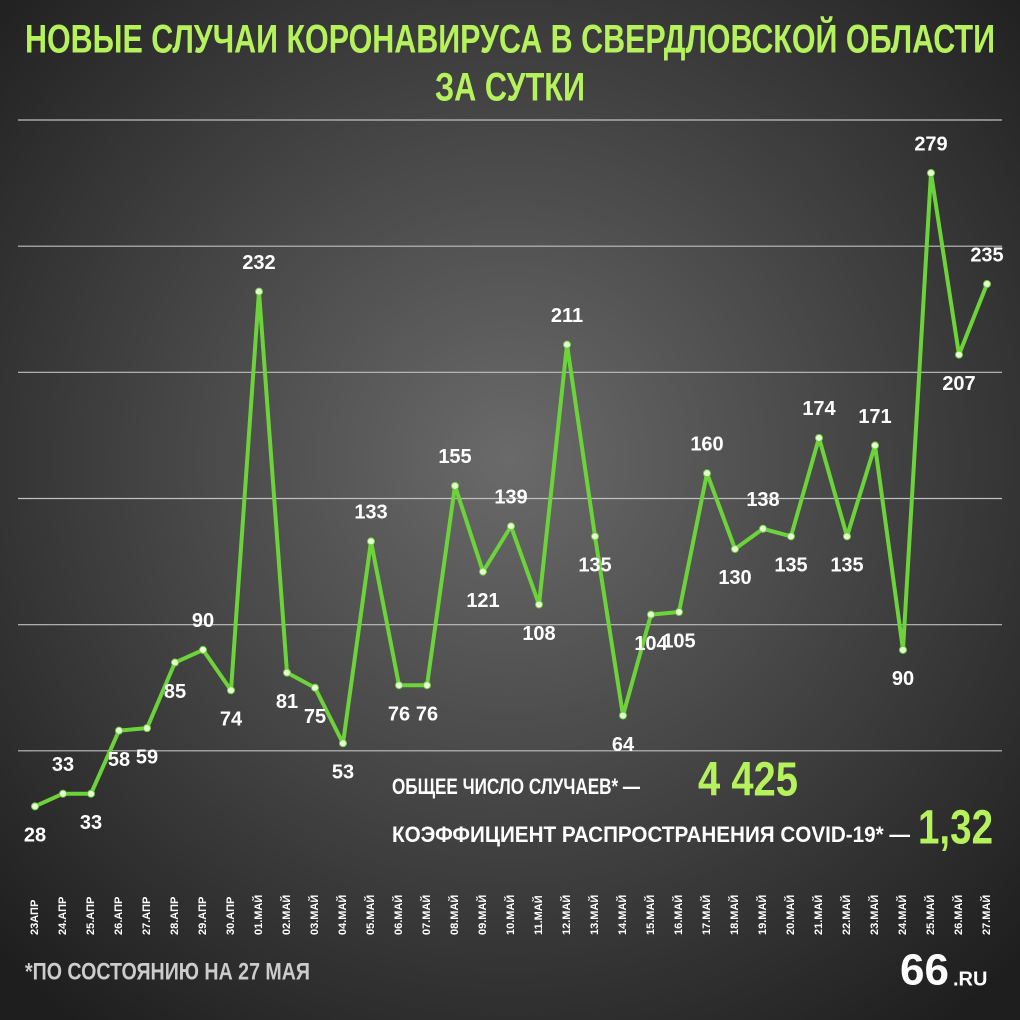 This screenshot has width=1020, height=1020. Describe the element at coordinates (175, 692) in the screenshot. I see `data-label: 85` at that location.